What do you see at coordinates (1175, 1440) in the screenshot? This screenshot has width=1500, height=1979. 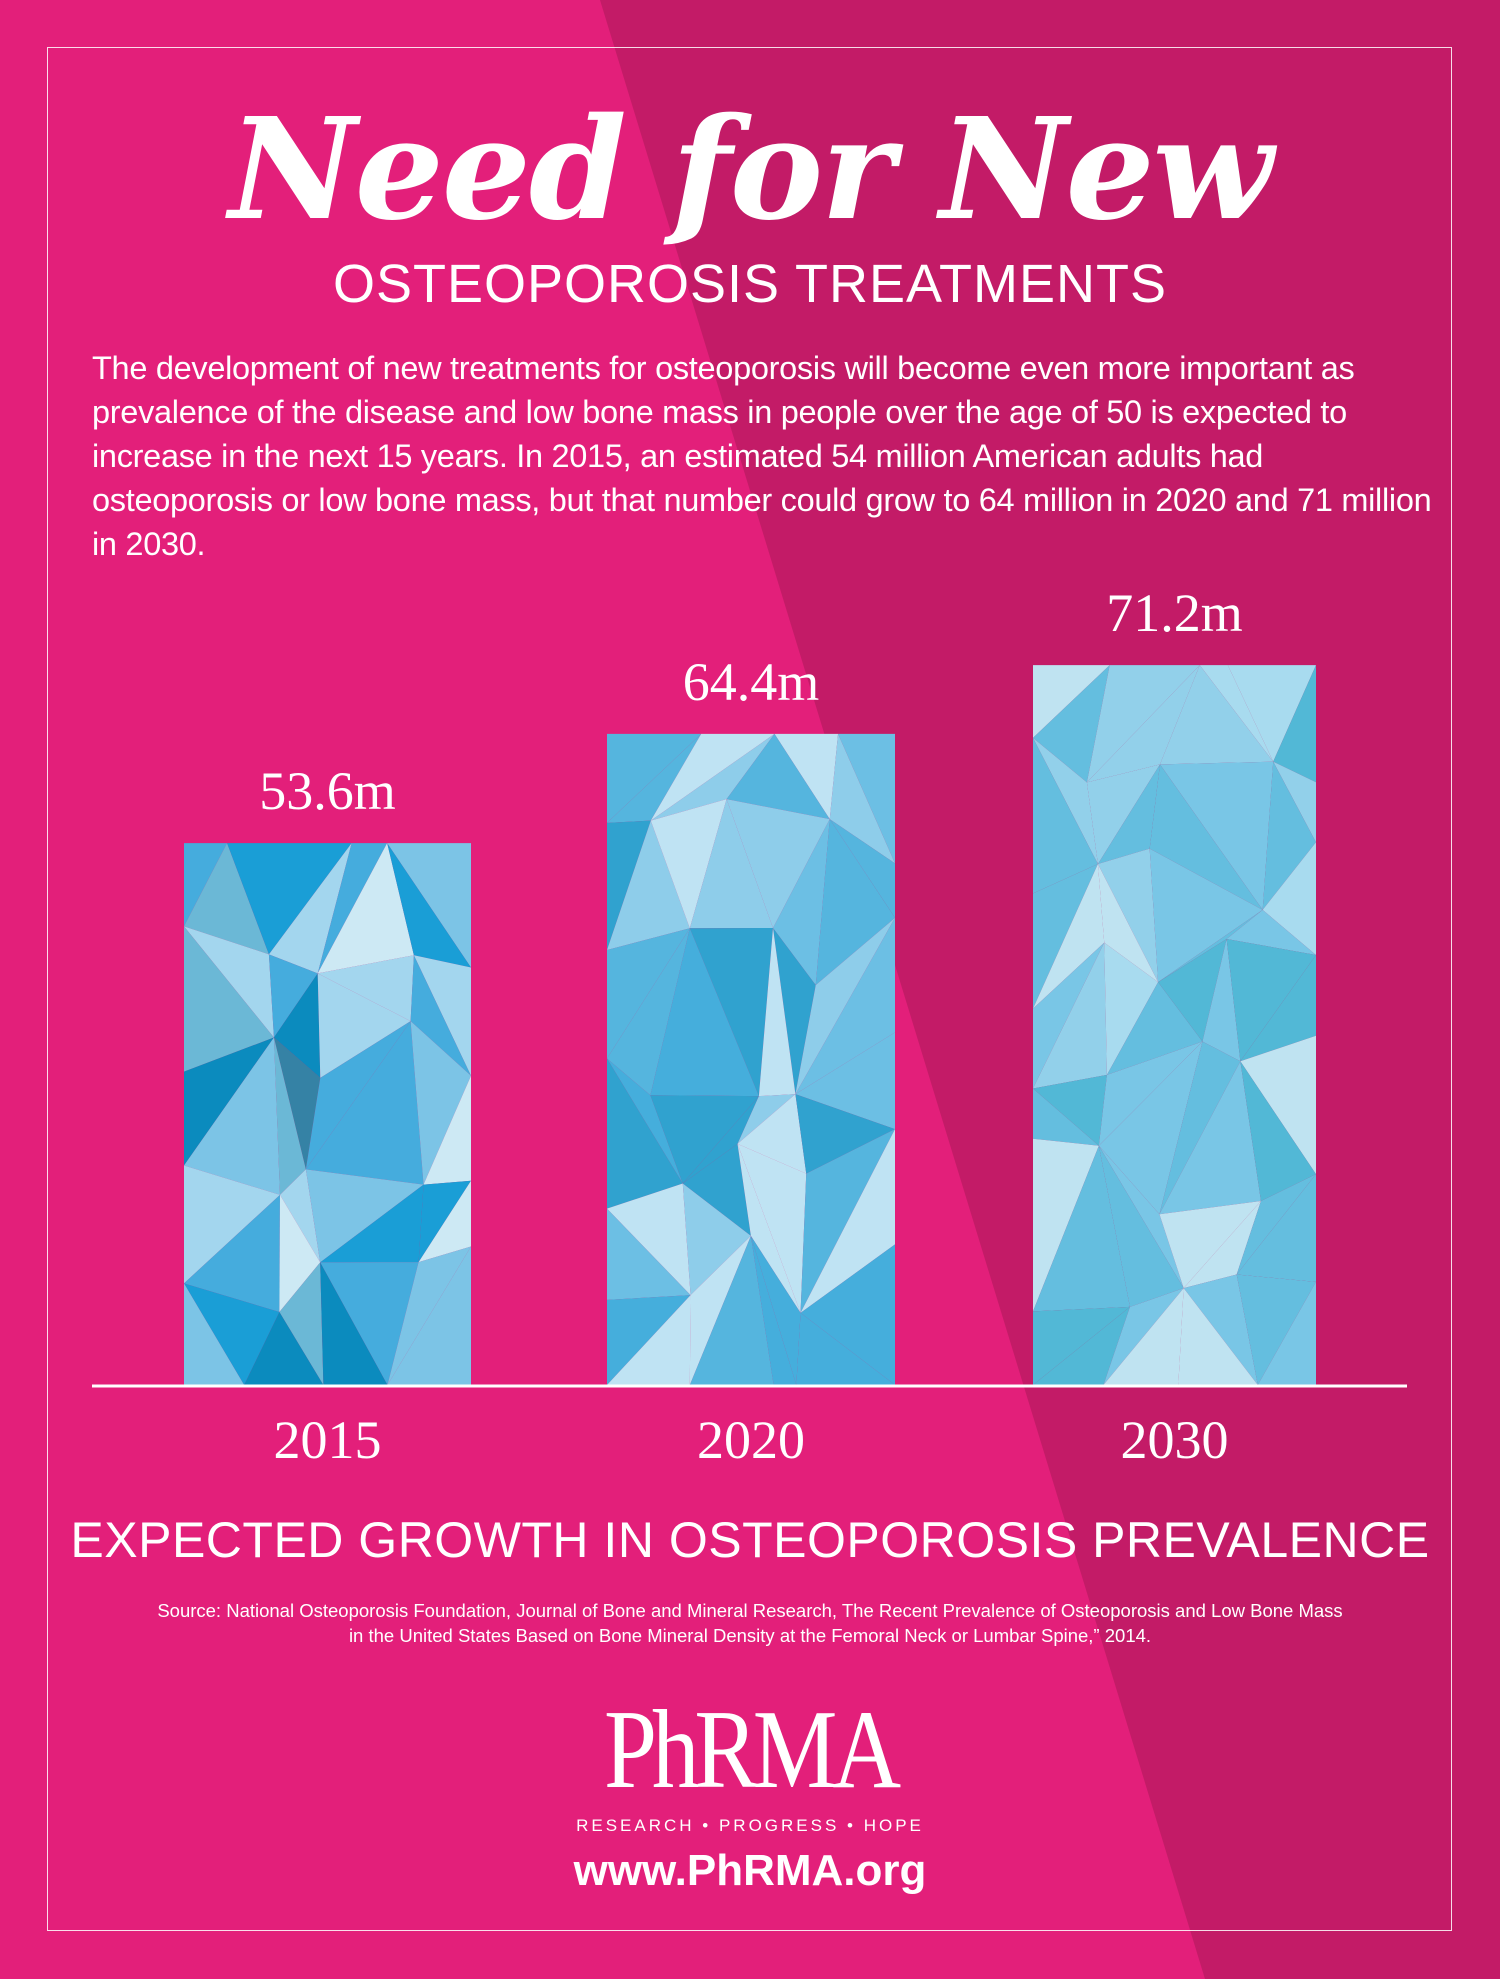 I see `x-tick-label-2030: 2030` at bounding box center [1175, 1440].